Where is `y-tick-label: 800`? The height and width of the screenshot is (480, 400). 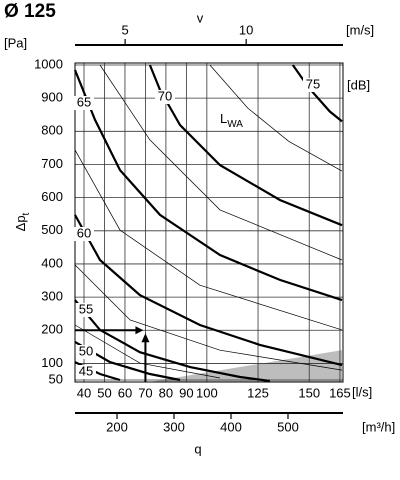
y-tick-label: 800 is located at coordinates (52, 130).